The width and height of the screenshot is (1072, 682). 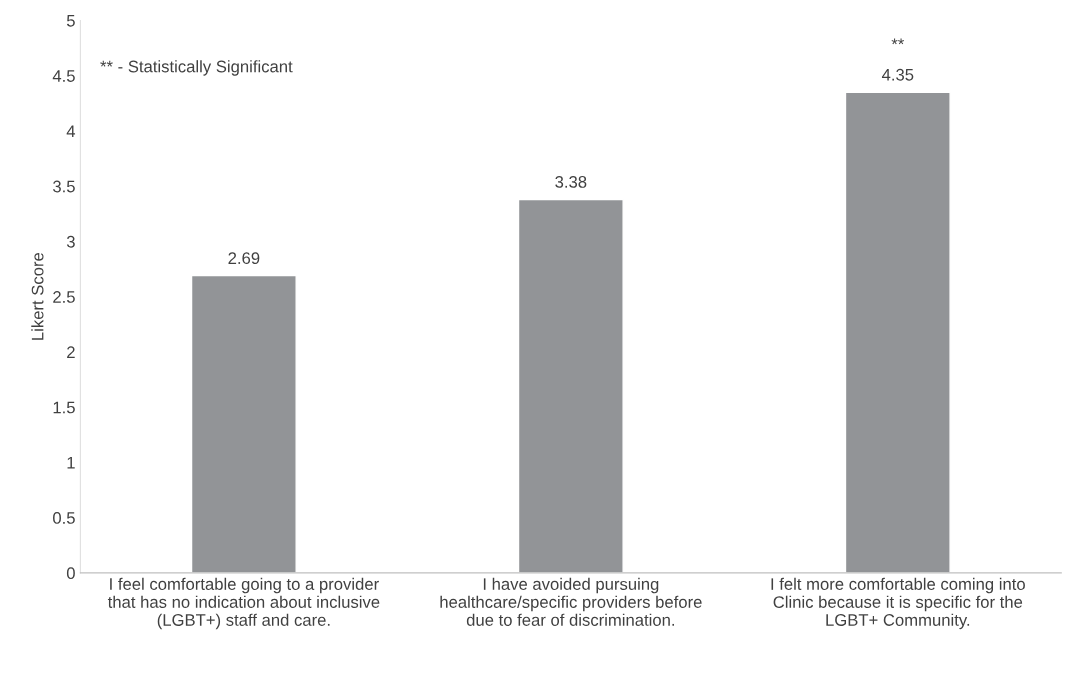 I want to click on y-tick-label: 0, so click(x=70, y=573).